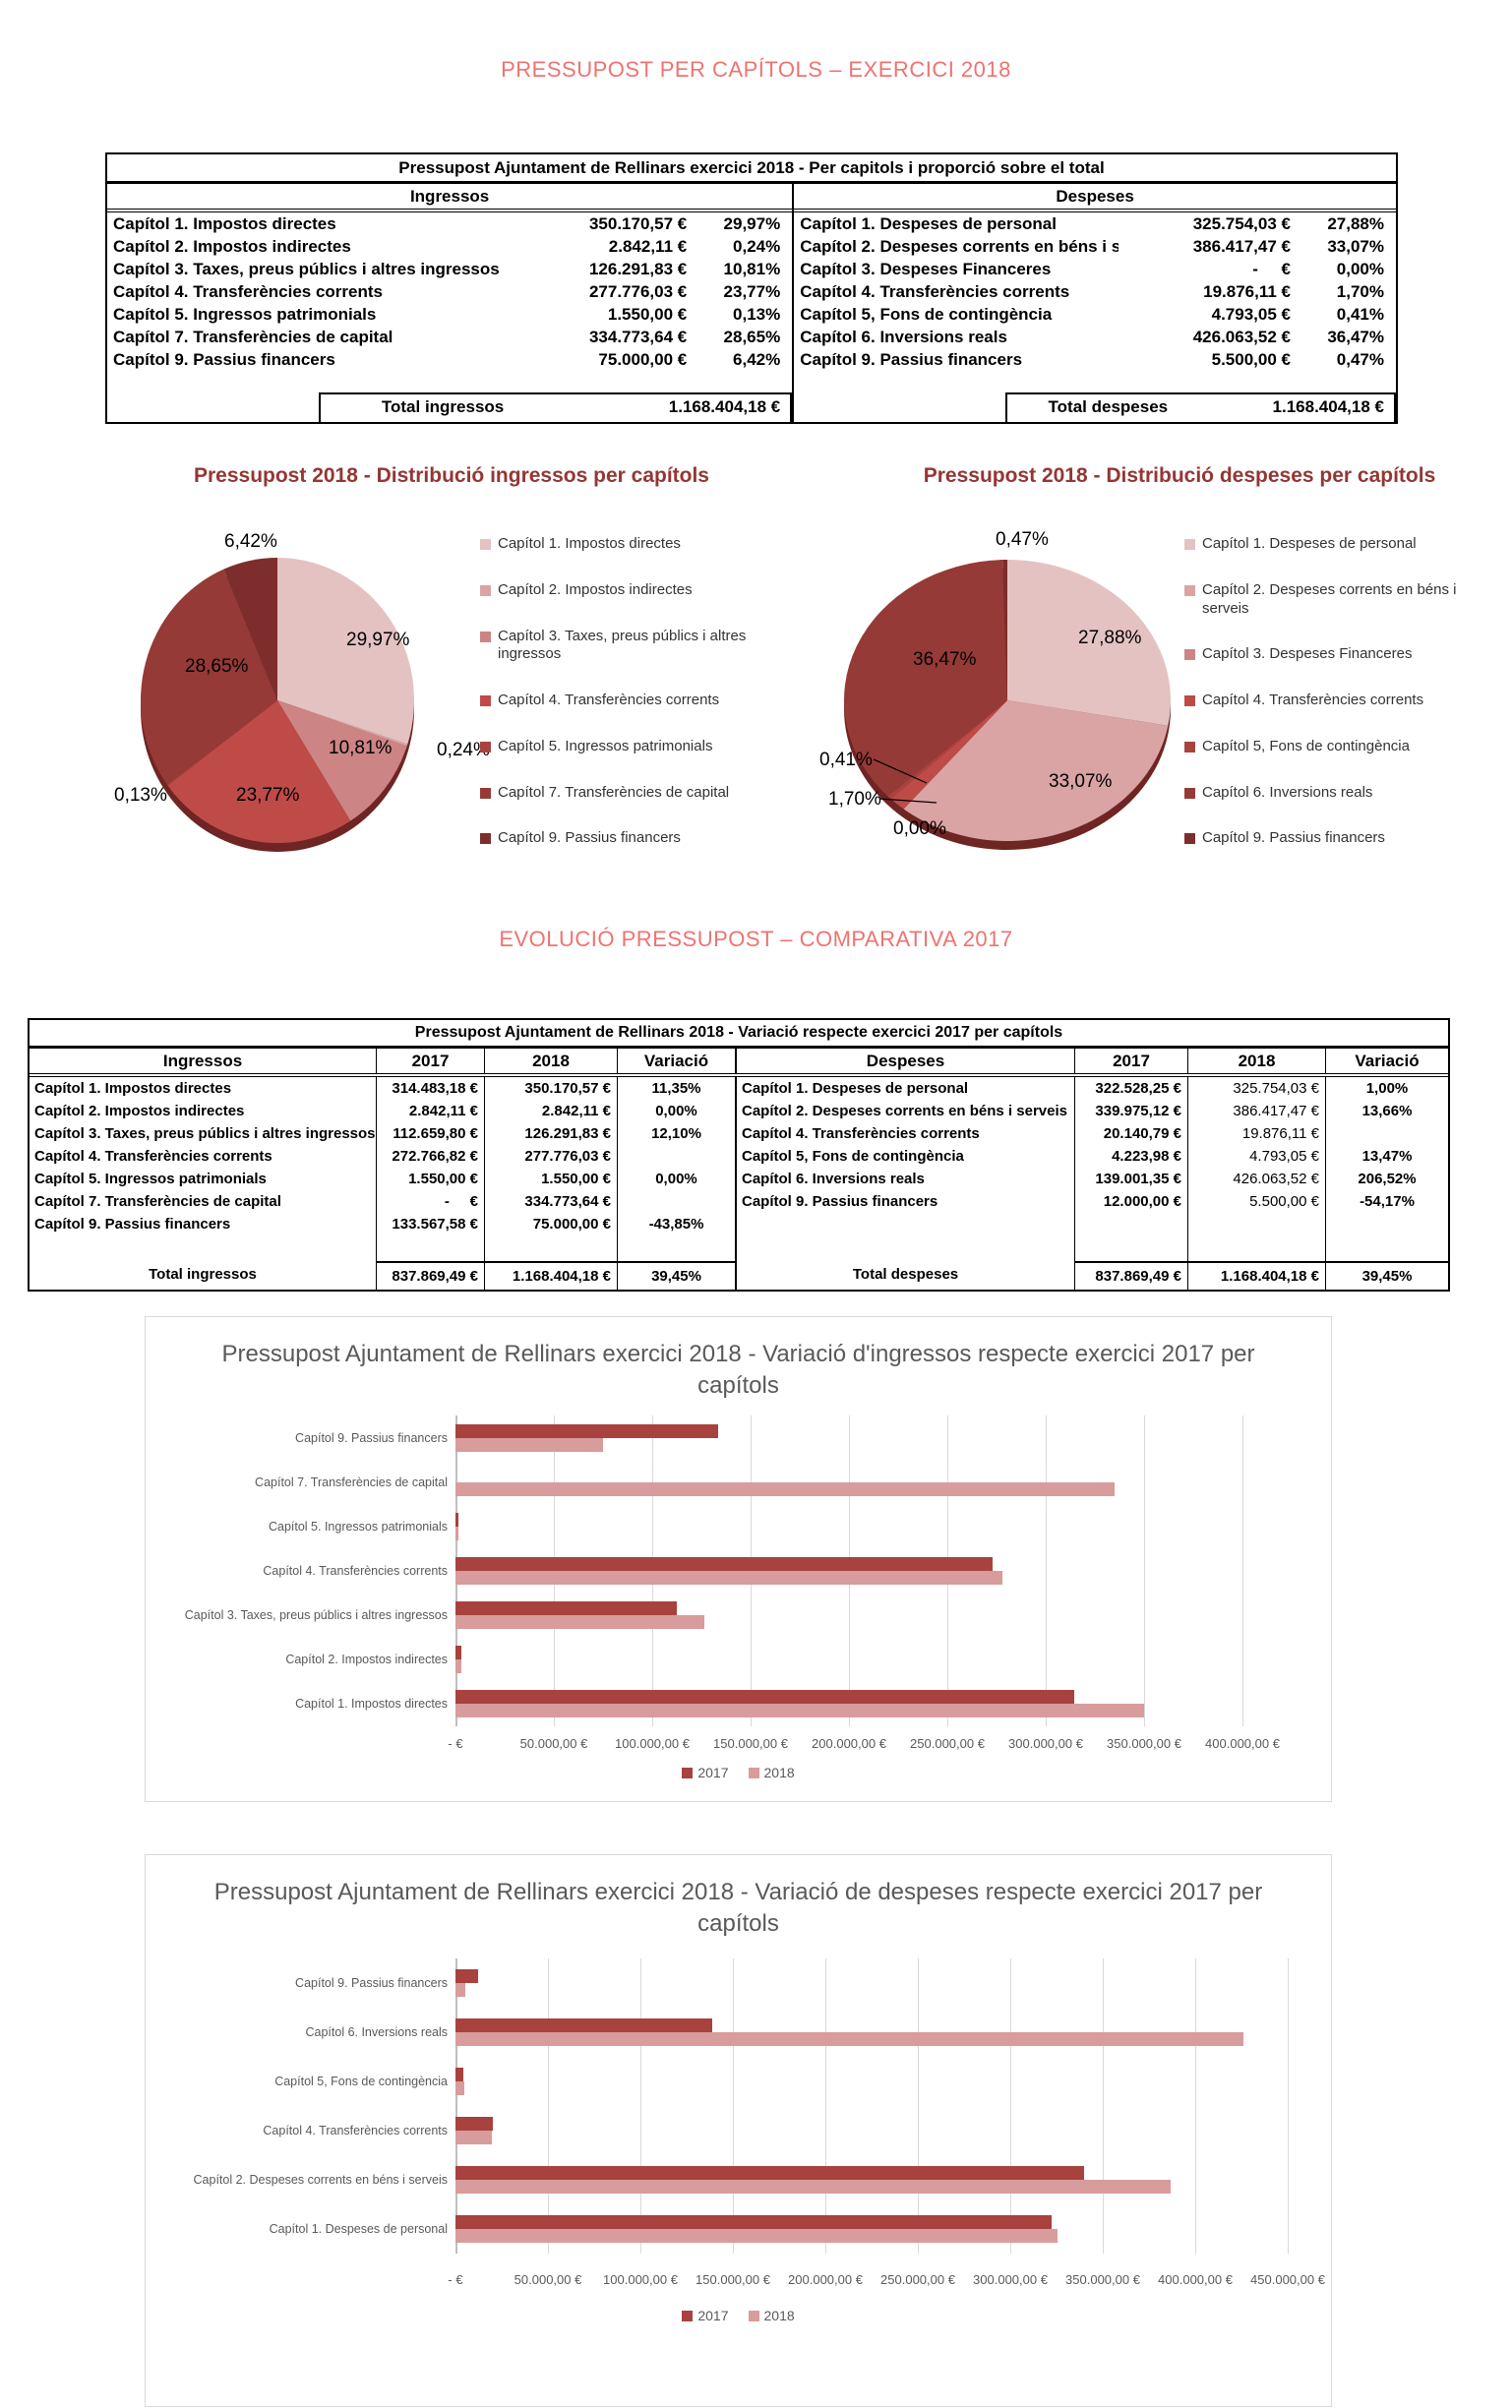 This screenshot has width=1512, height=2408. What do you see at coordinates (372, 1704) in the screenshot?
I see `category-label: Capítol 1. Impostos directes` at bounding box center [372, 1704].